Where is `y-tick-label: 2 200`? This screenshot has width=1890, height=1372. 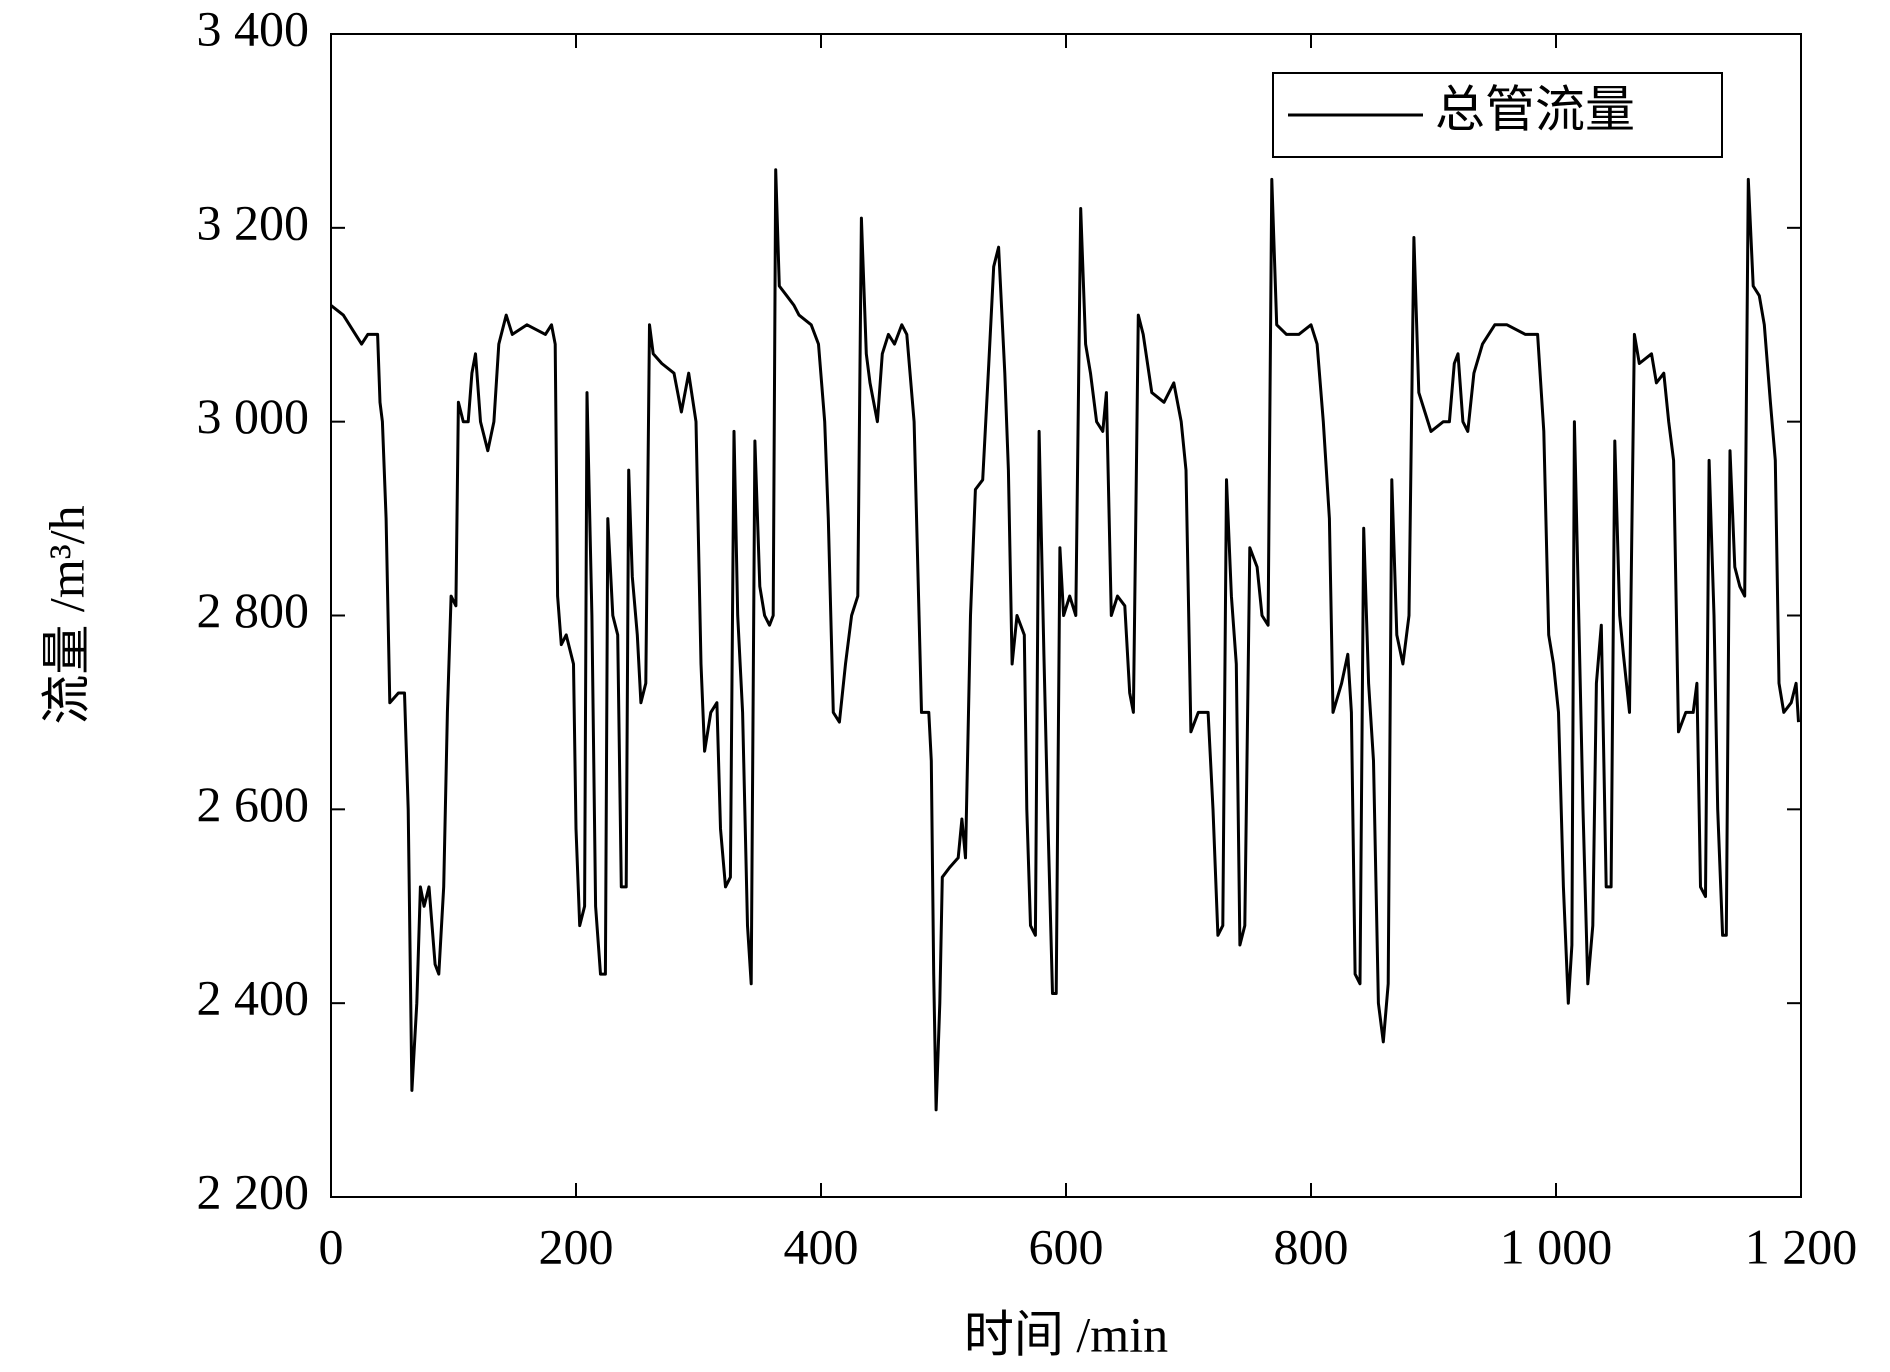 y-tick-label: 2 200 is located at coordinates (253, 1191).